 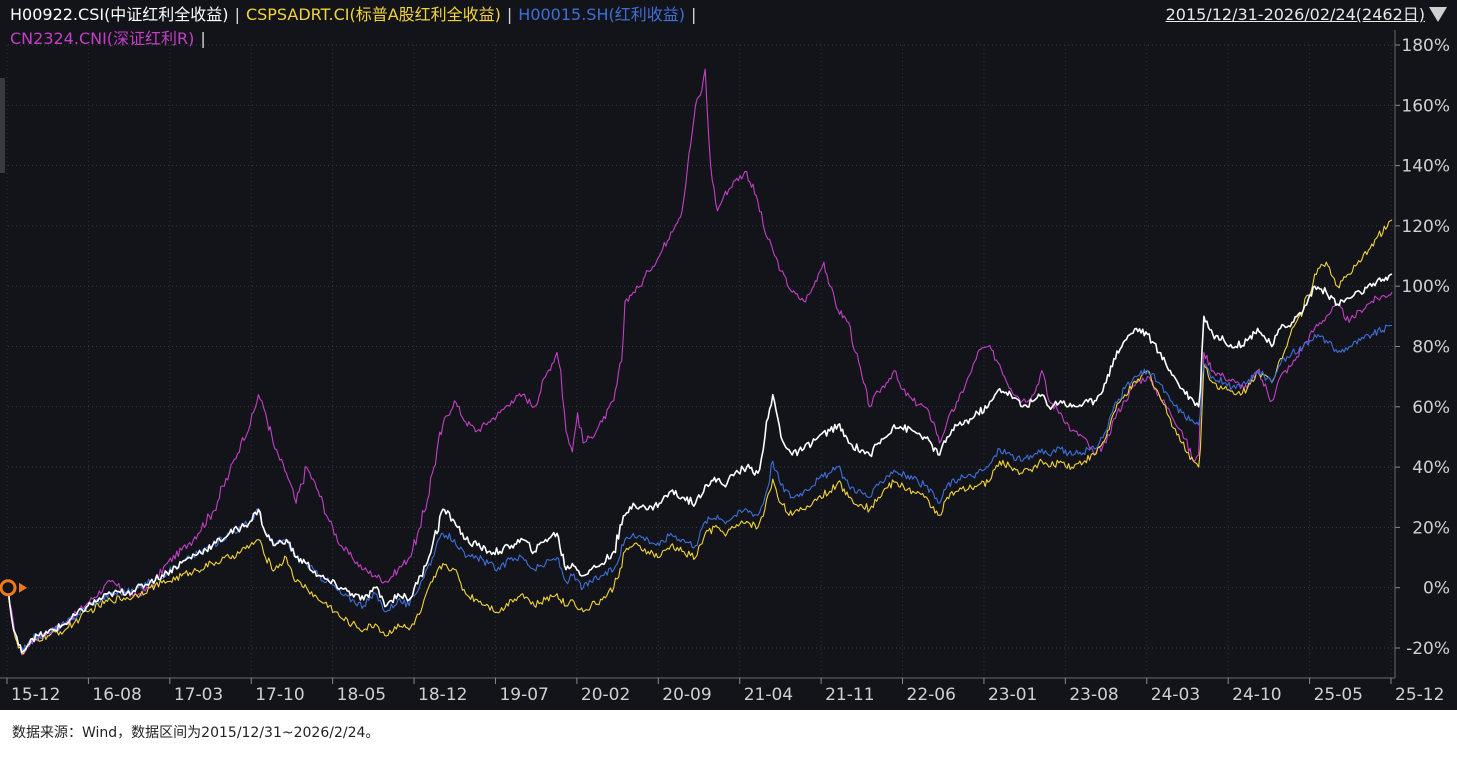 What do you see at coordinates (1431, 348) in the screenshot?
I see `y-tick-label: 80%` at bounding box center [1431, 348].